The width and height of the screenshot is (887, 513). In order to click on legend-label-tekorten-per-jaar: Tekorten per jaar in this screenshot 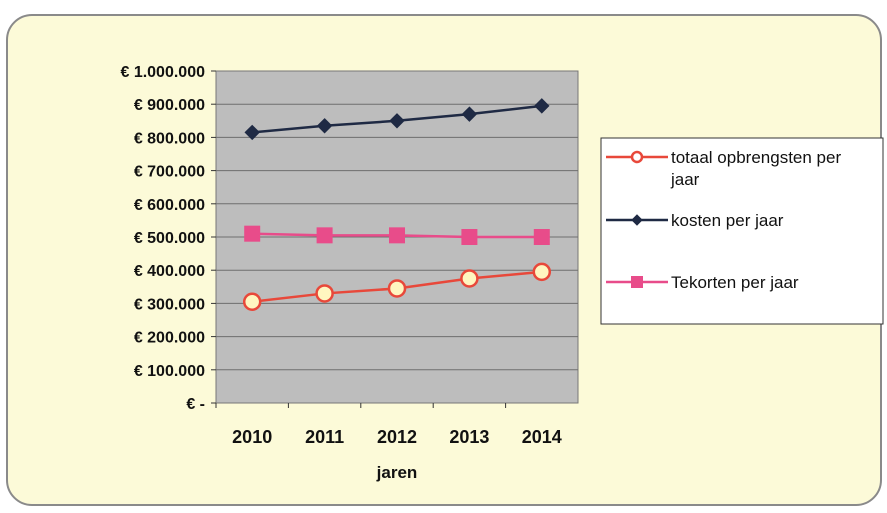, I will do `click(735, 282)`.